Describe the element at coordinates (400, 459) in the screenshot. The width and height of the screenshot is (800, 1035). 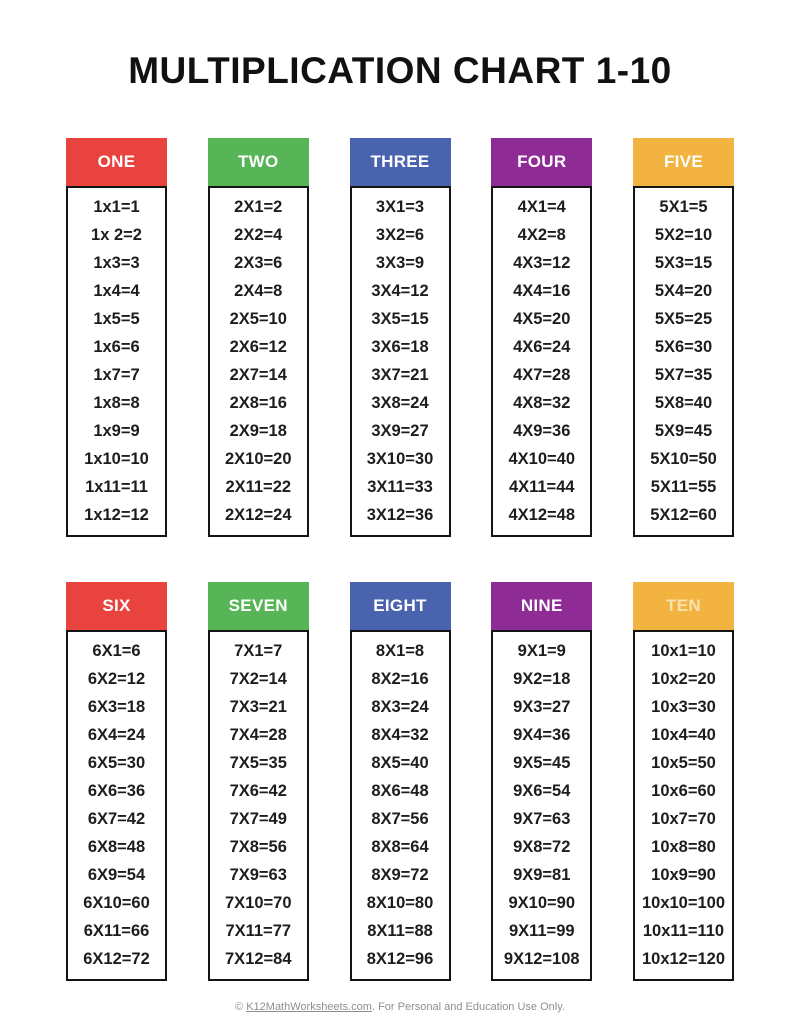
I see `fact-cell: 3X10=30` at that location.